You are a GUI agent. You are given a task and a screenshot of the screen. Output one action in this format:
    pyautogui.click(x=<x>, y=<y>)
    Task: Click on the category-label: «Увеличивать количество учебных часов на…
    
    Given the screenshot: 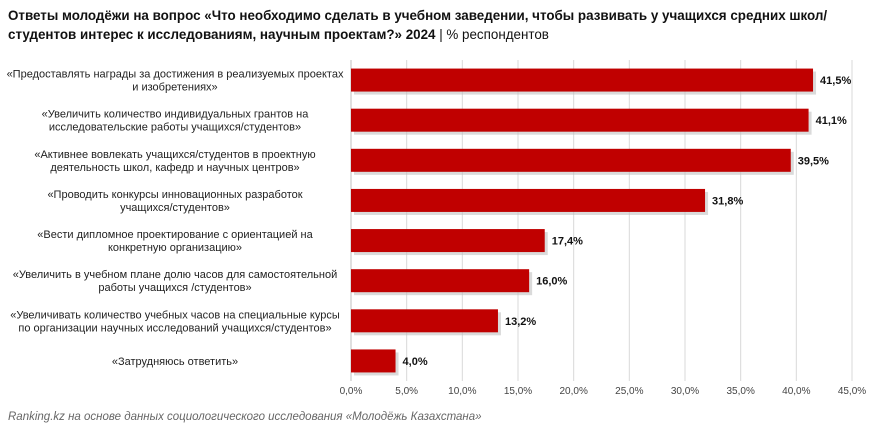 What is the action you would take?
    pyautogui.click(x=175, y=321)
    